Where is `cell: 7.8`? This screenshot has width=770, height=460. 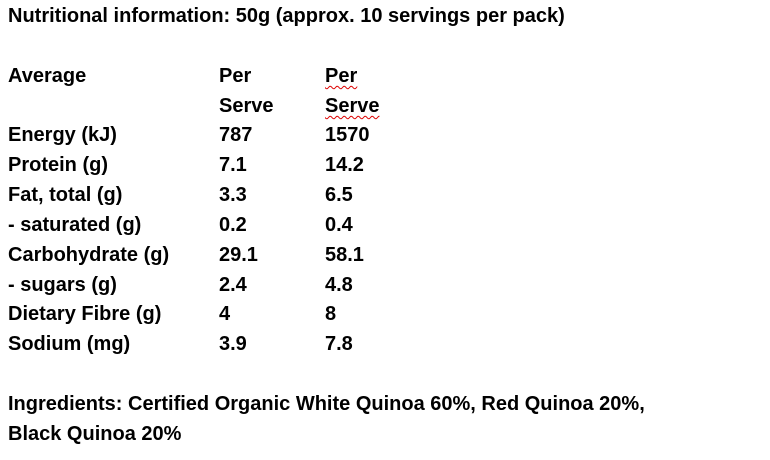
cell: 7.8 is located at coordinates (339, 344).